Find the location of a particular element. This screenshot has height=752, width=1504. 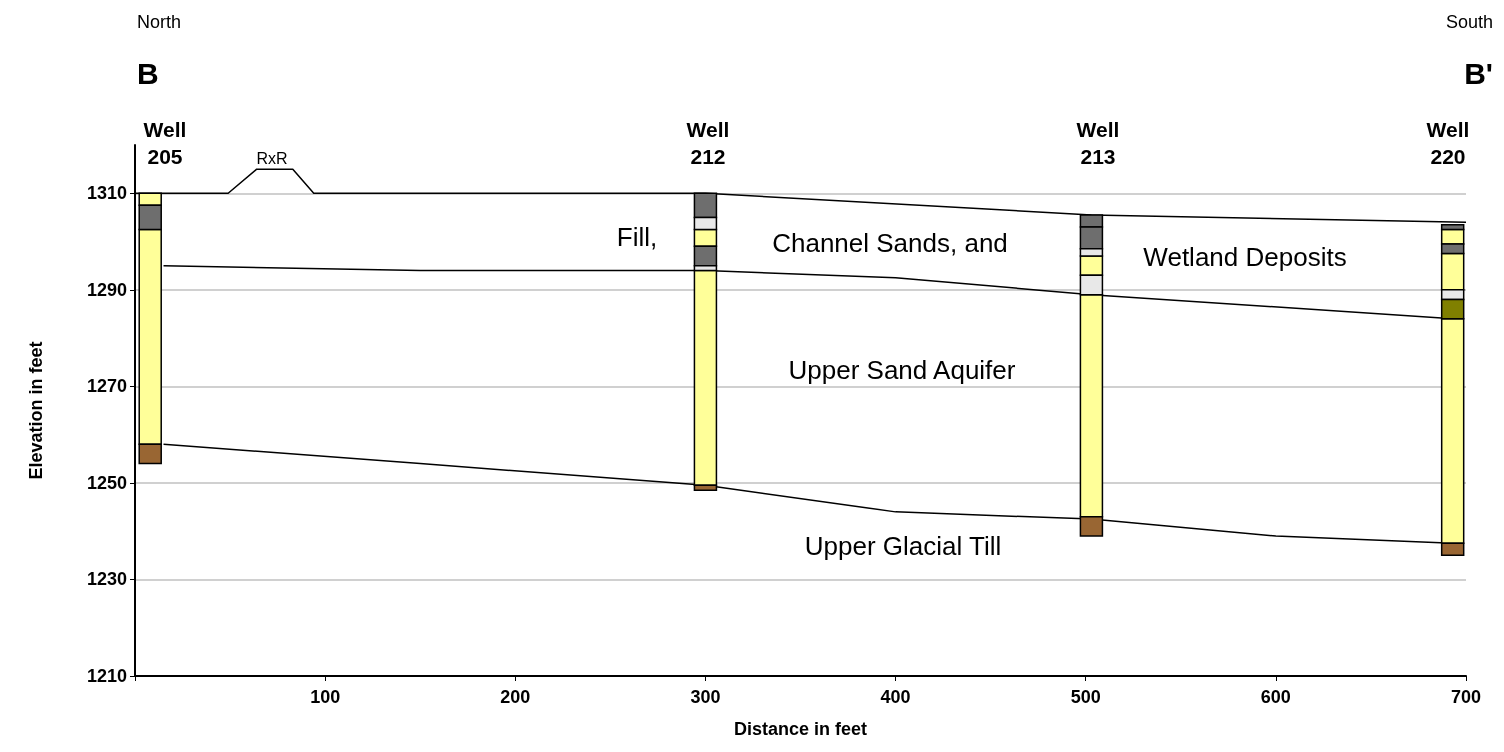

x-tick-label: 100 is located at coordinates (325, 697).